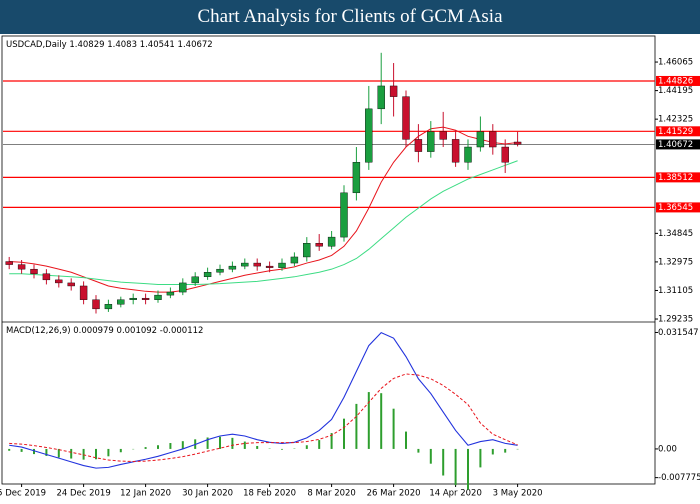  Describe the element at coordinates (675, 262) in the screenshot. I see `y-tick-label: 1.32975` at that location.